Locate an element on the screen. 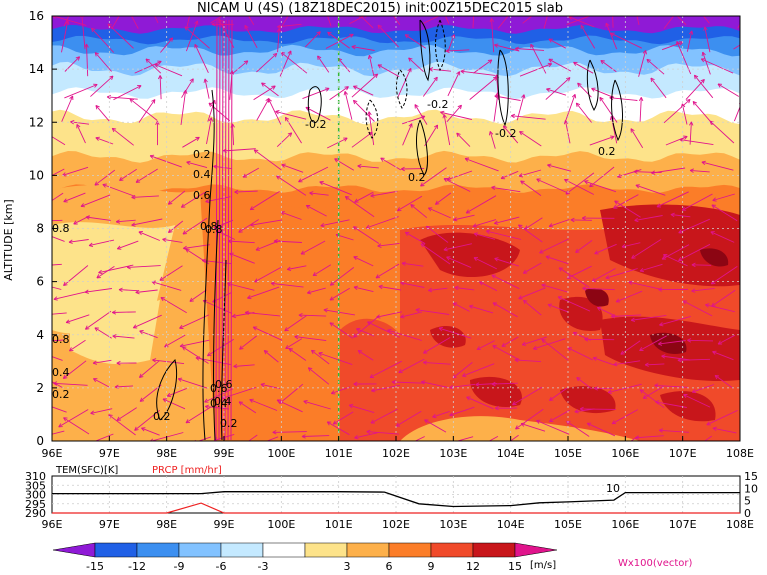 The image size is (767, 575). lower-x-tick-label: 106E is located at coordinates (625, 524).